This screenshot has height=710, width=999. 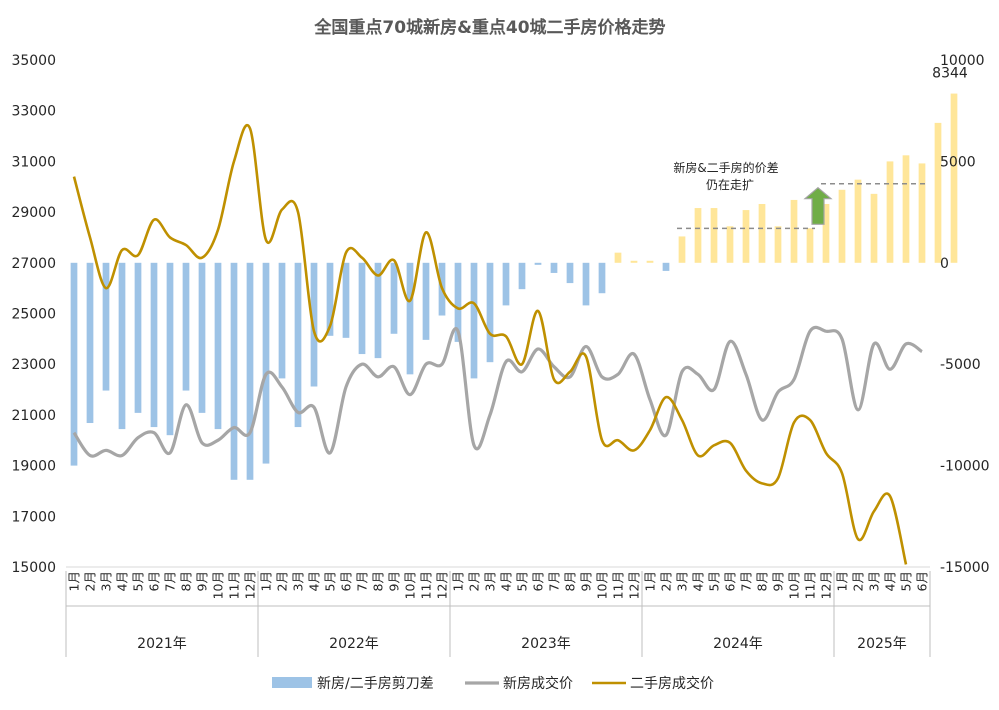 I want to click on legend-swatch-spread, so click(x=292, y=682).